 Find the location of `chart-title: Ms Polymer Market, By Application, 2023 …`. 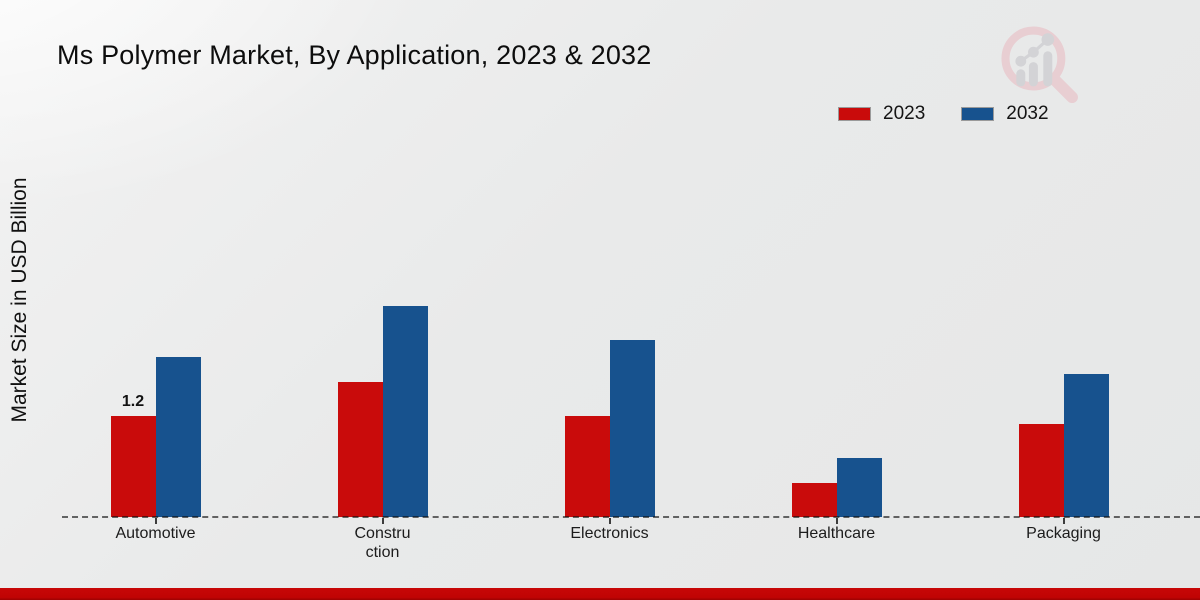

chart-title: Ms Polymer Market, By Application, 2023 … is located at coordinates (354, 55).